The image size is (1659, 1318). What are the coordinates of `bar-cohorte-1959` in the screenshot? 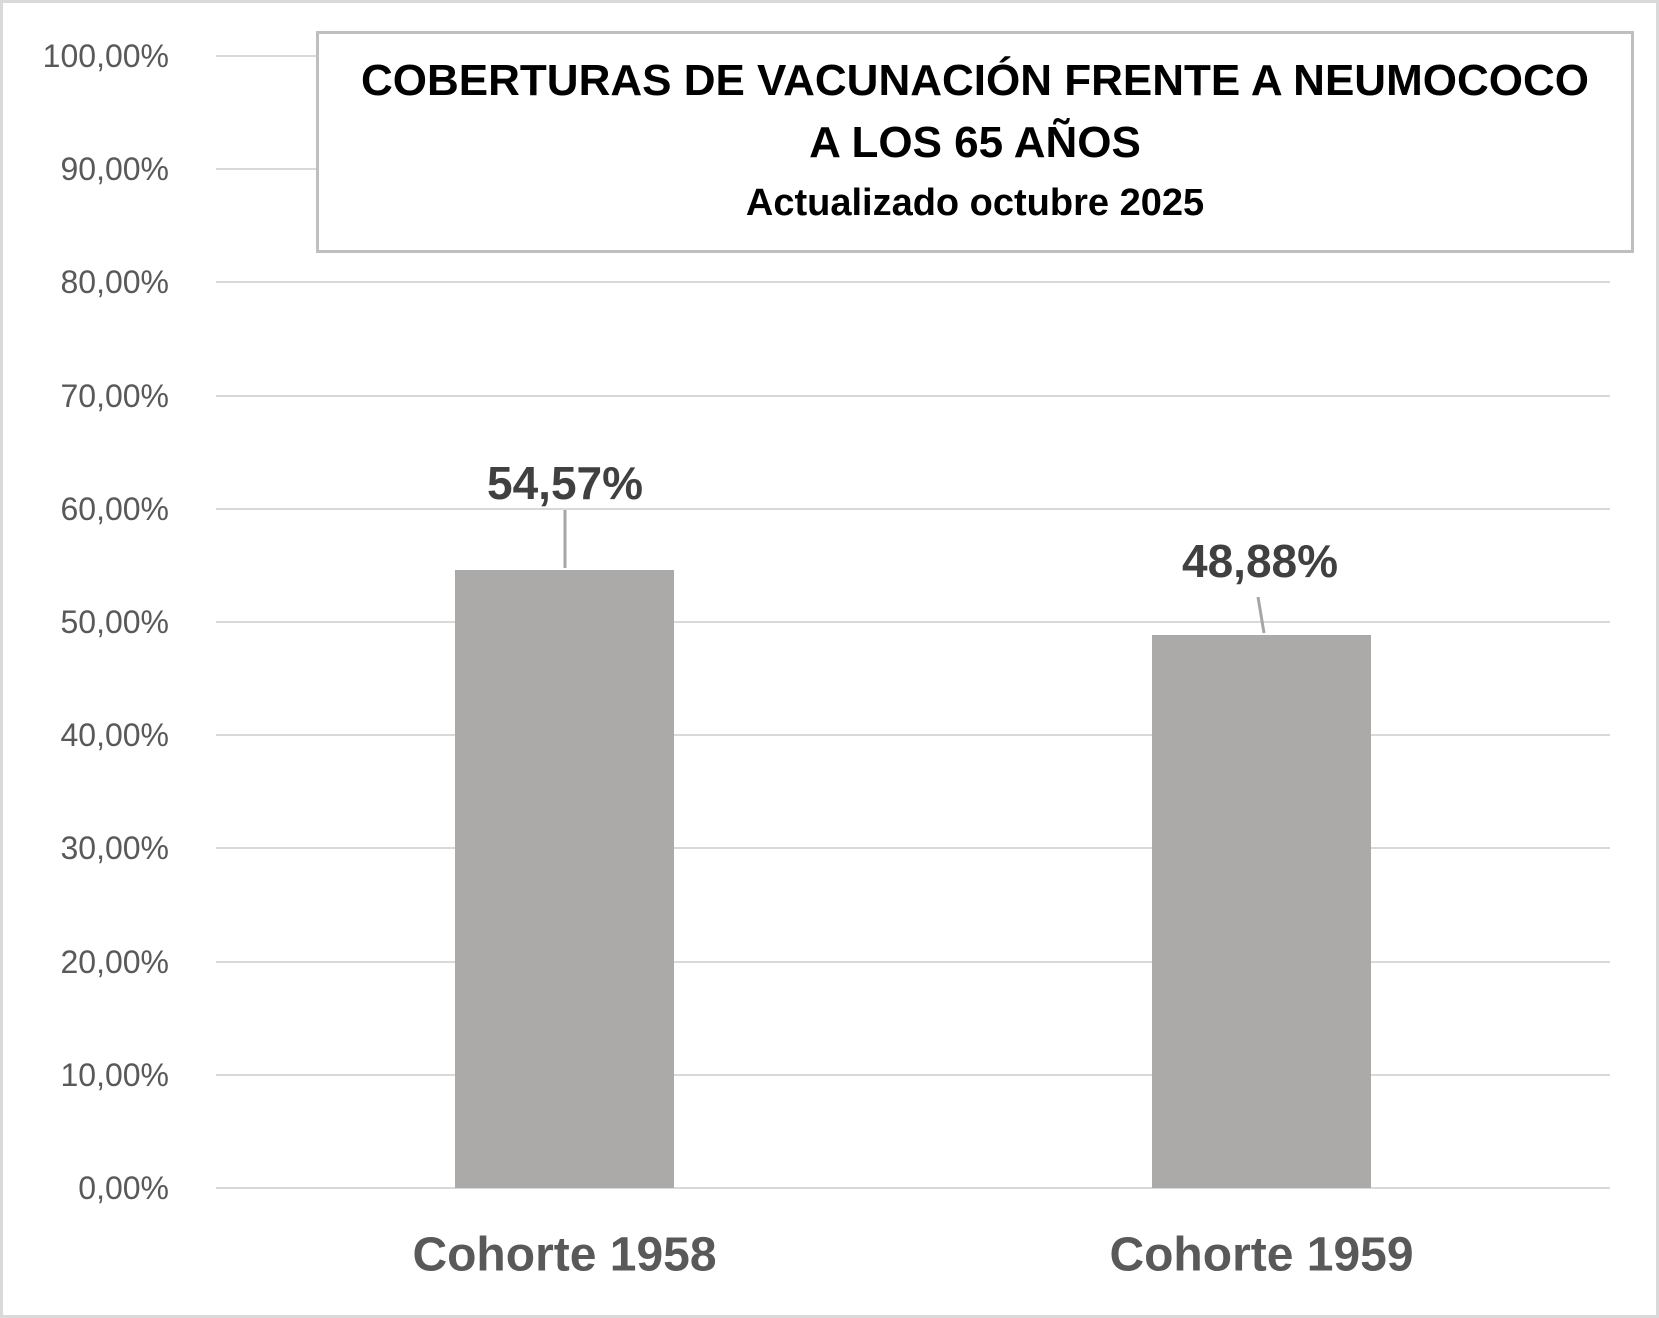 It's located at (1261, 911).